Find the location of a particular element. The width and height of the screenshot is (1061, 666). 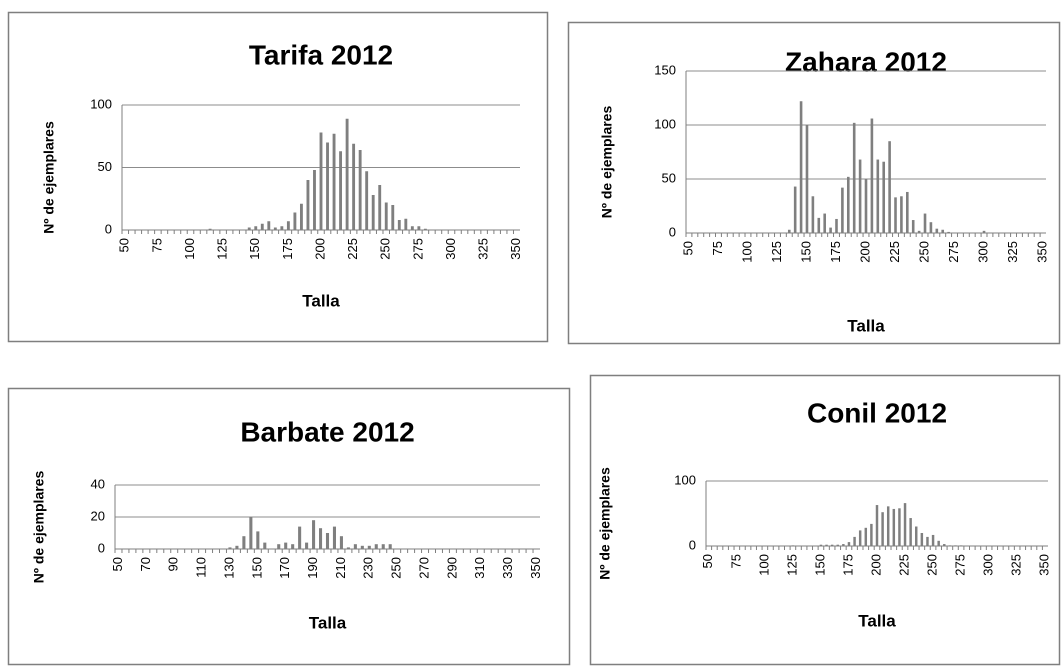

x-tick-label: 170 is located at coordinates (284, 568).